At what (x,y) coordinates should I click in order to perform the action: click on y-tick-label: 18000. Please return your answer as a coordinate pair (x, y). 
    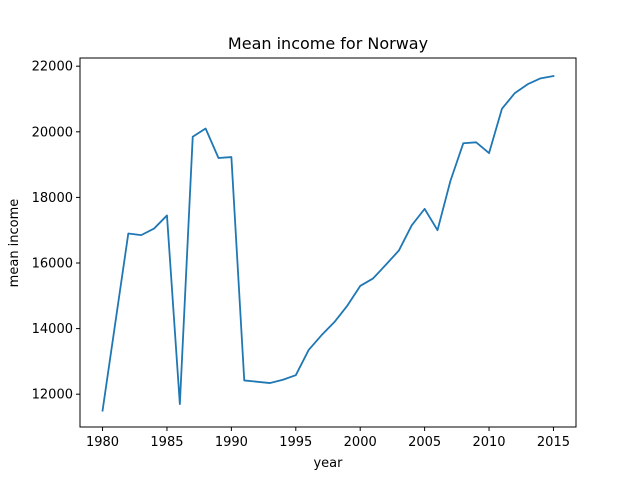
    Looking at the image, I should click on (52, 198).